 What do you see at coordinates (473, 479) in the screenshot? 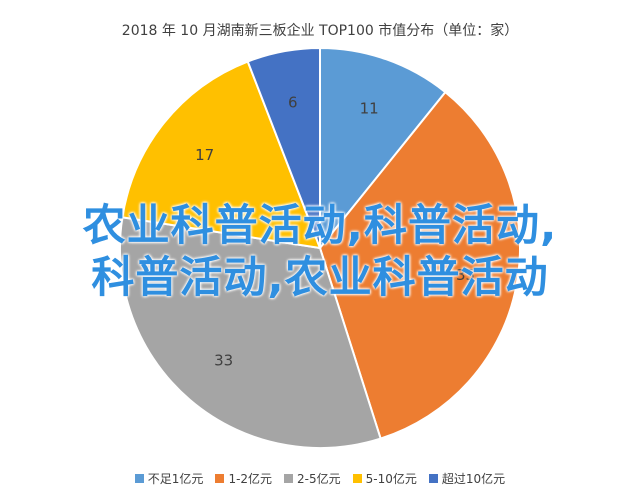
I see `legend-label-5: 超过10亿元` at bounding box center [473, 479].